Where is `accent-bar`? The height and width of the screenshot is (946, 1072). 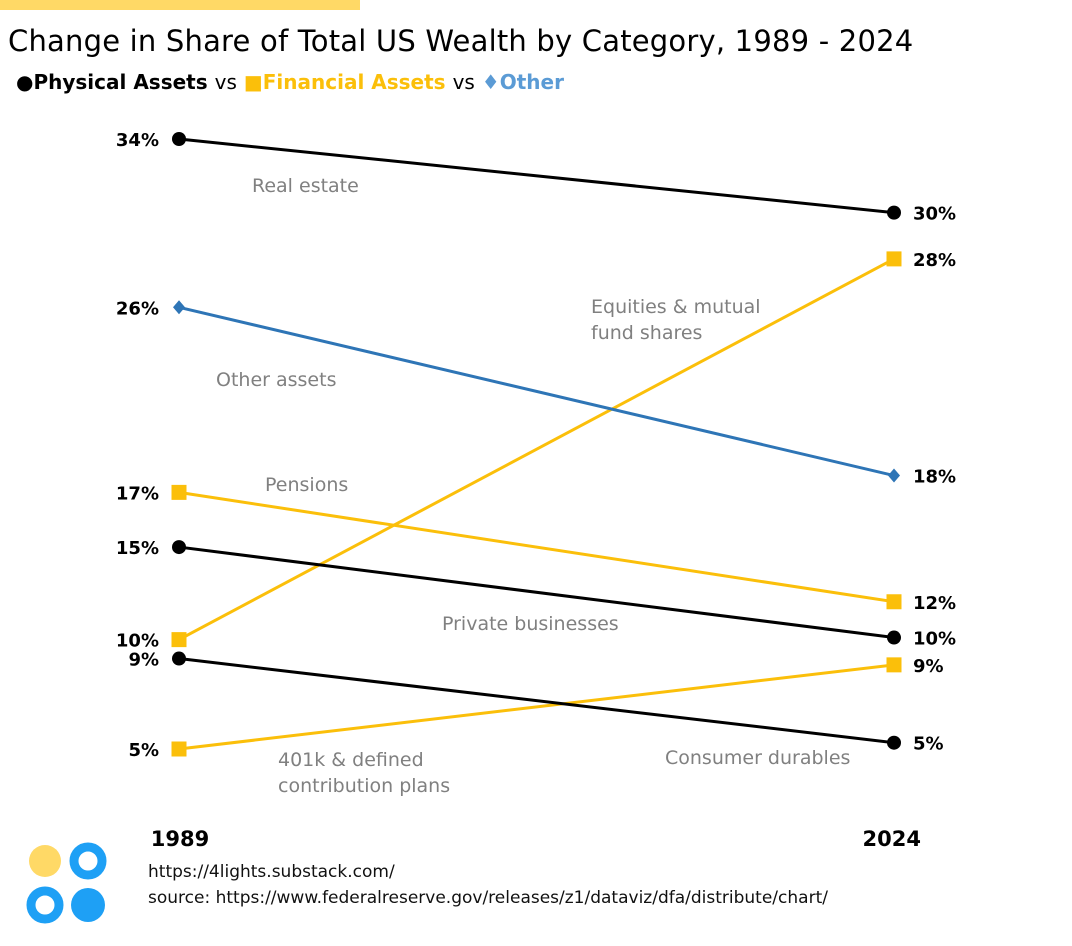 accent-bar is located at coordinates (180, 5).